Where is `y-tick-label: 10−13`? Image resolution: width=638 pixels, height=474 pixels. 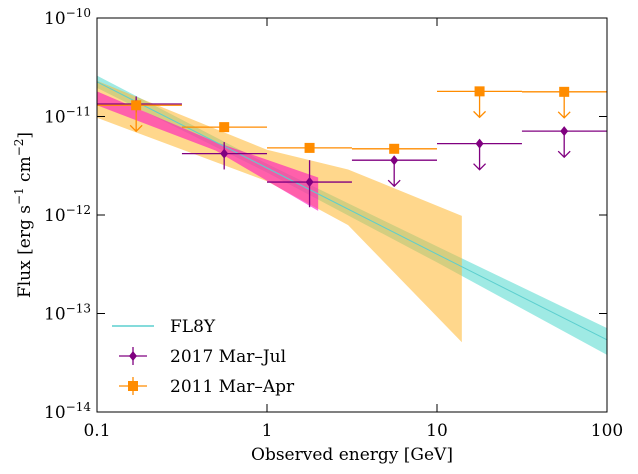
y-tick-label: 10−13 is located at coordinates (67, 313).